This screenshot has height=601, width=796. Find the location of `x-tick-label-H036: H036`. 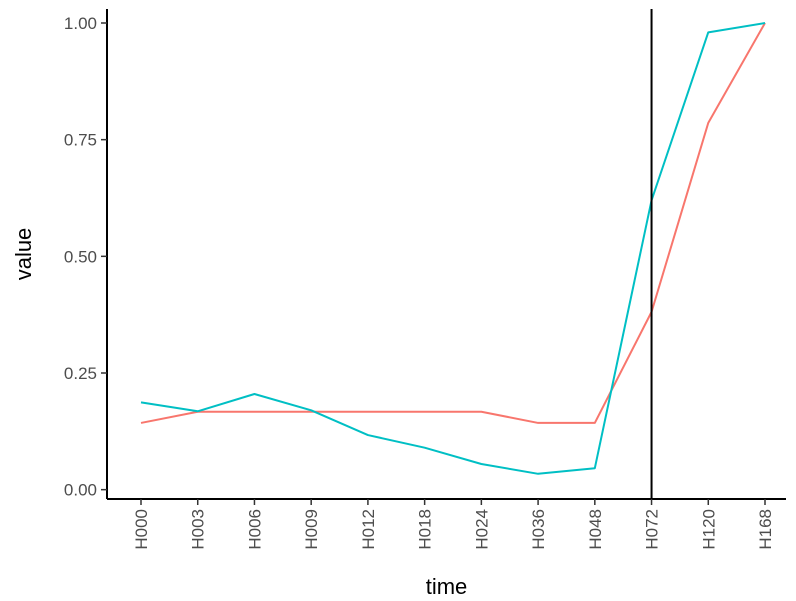

x-tick-label-H036: H036 is located at coordinates (538, 529).